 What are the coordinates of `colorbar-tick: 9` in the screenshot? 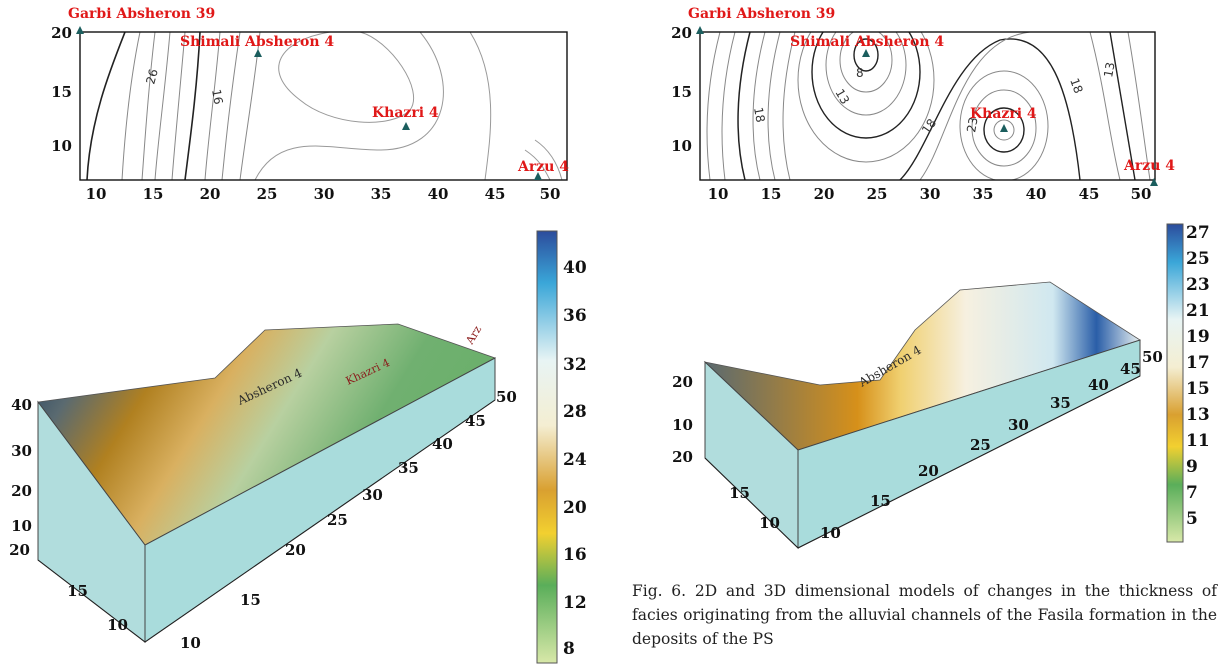 It's located at (1192, 467).